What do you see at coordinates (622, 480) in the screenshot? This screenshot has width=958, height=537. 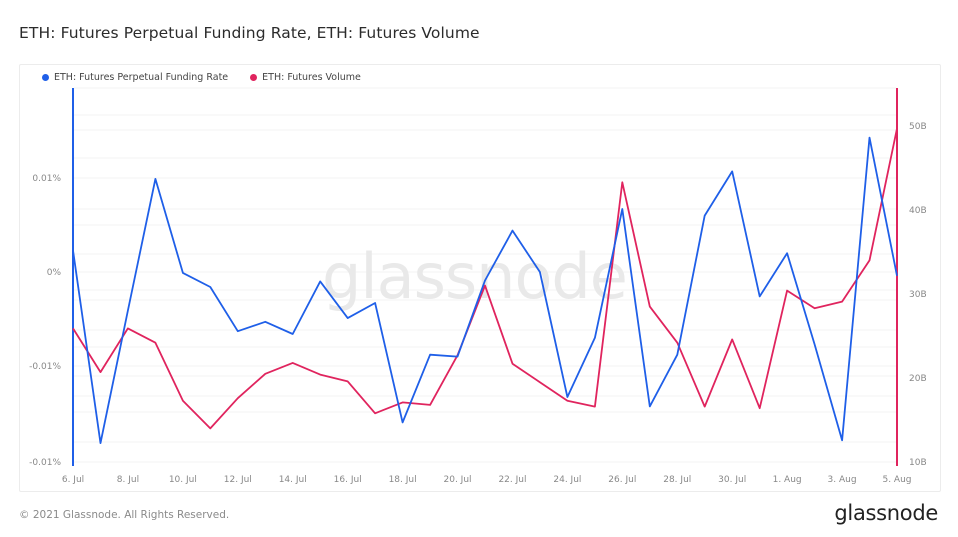 I see `svg-text: 26. Jul` at bounding box center [622, 480].